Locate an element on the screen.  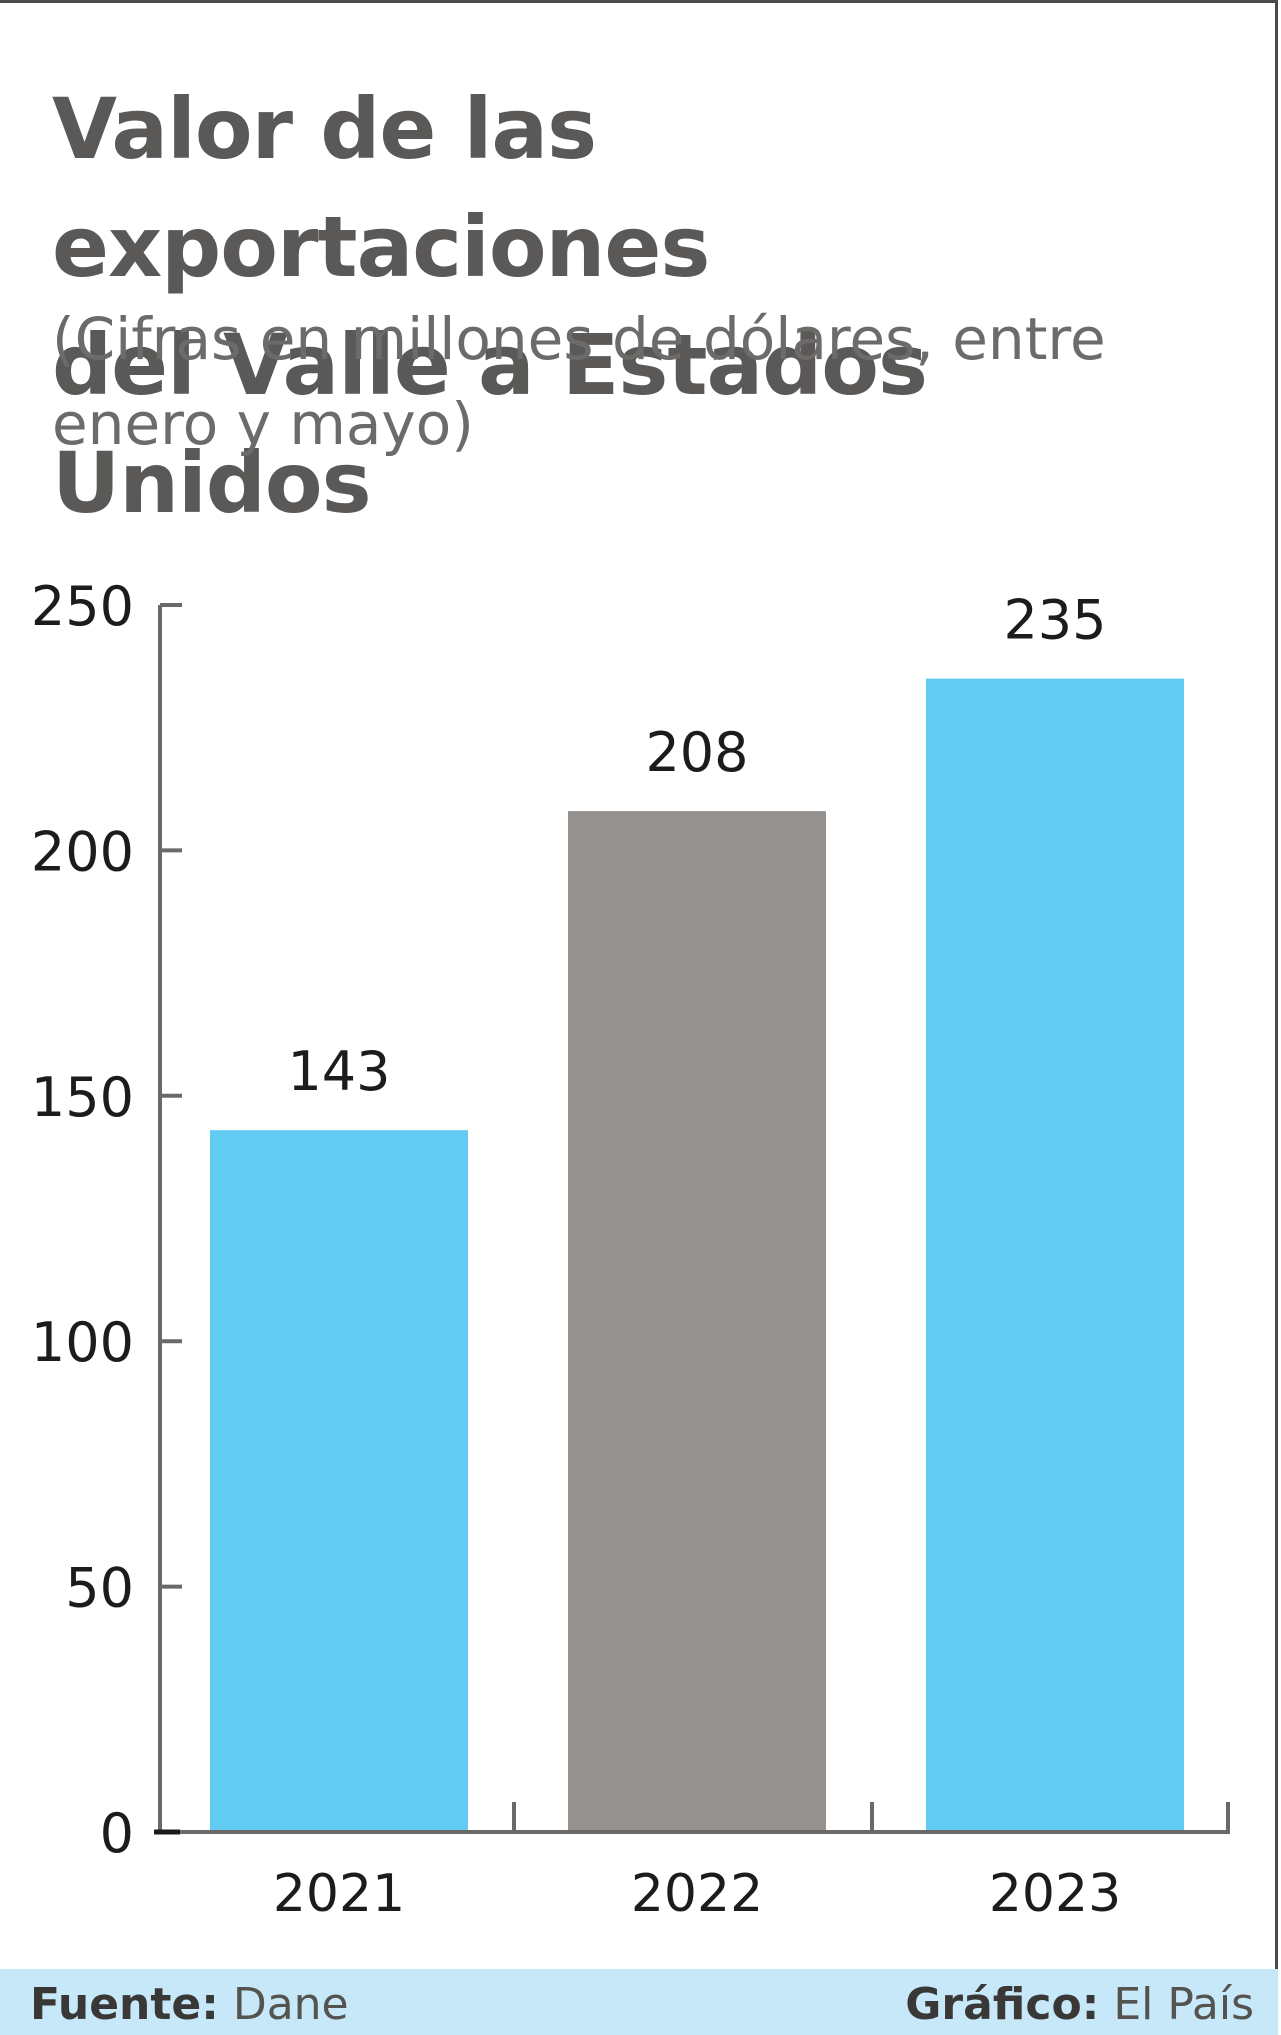
x-tick-label-2023: 2023 is located at coordinates (1055, 1894).